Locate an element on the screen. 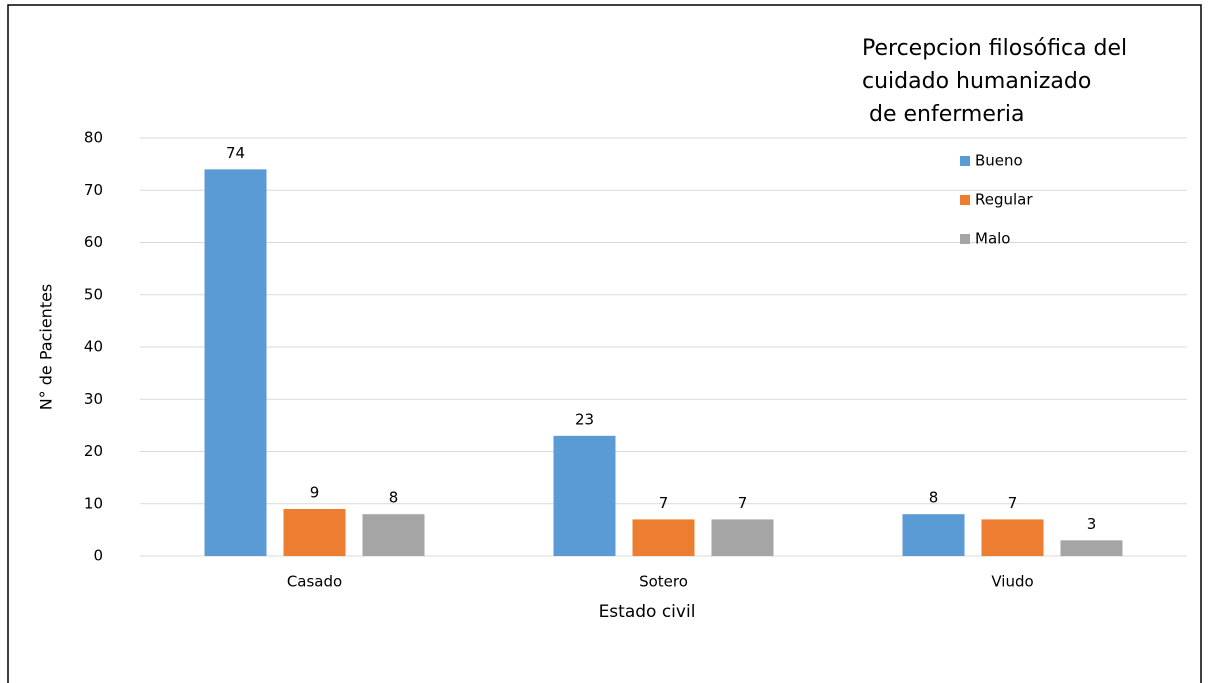  x-axis-label: Estado civil is located at coordinates (647, 612).